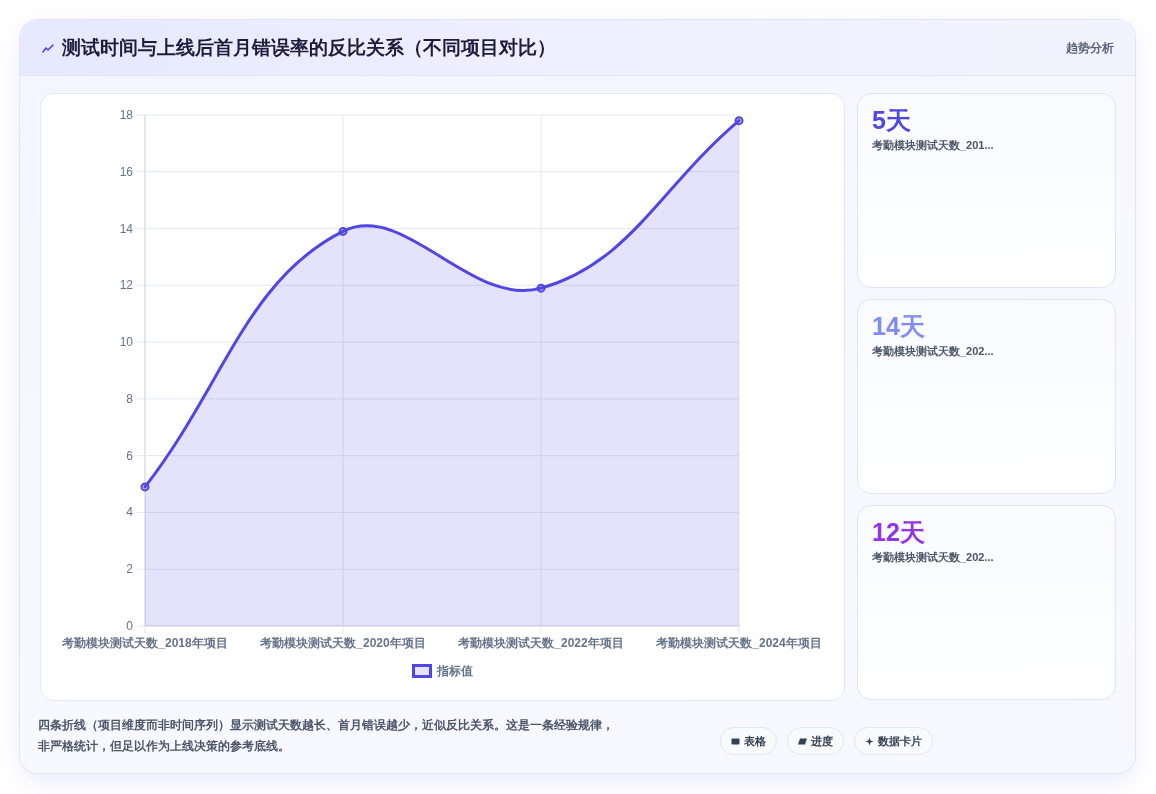  Describe the element at coordinates (900, 741) in the screenshot. I see `text: 数据卡片` at that location.